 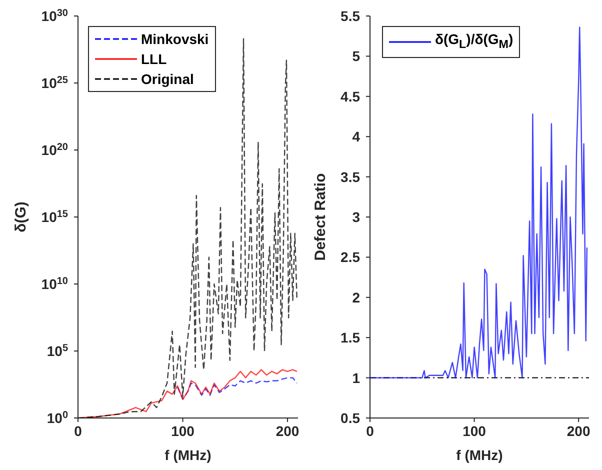 I want to click on legend-box: δ(G$_{L}$)/δ(G$_{M}$), so click(x=451, y=42).